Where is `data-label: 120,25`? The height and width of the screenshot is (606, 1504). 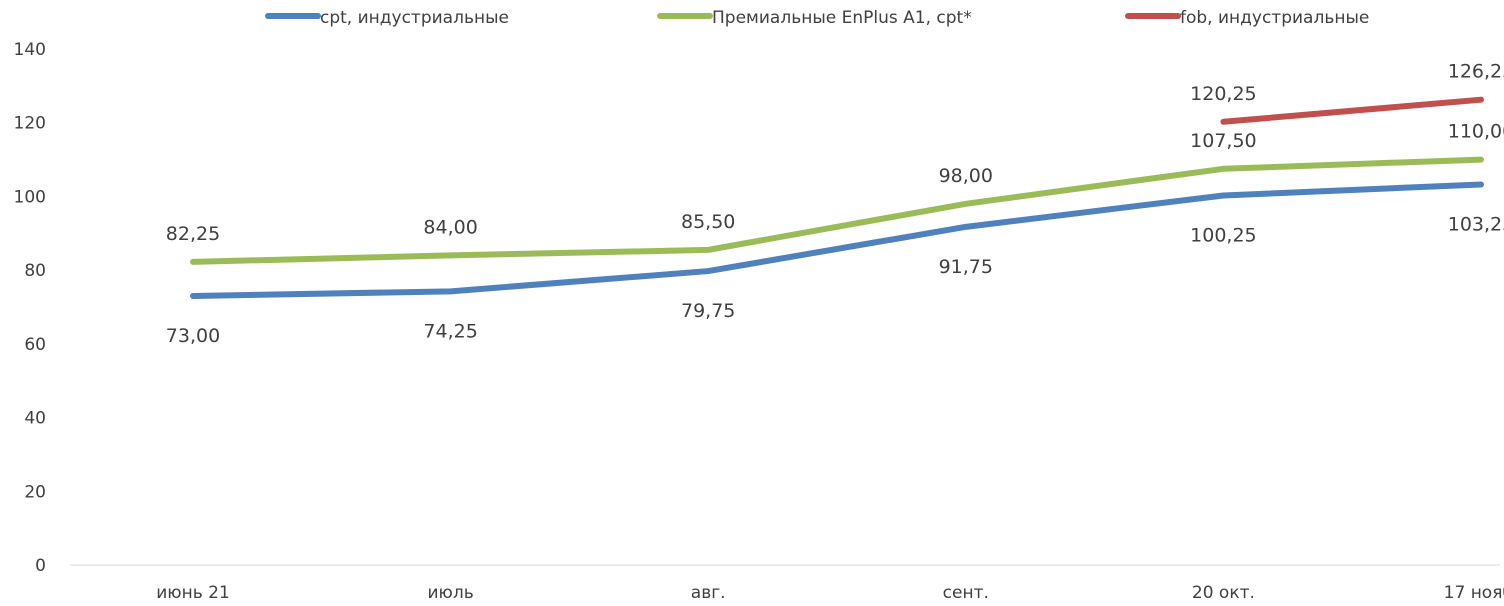 data-label: 120,25 is located at coordinates (1223, 94).